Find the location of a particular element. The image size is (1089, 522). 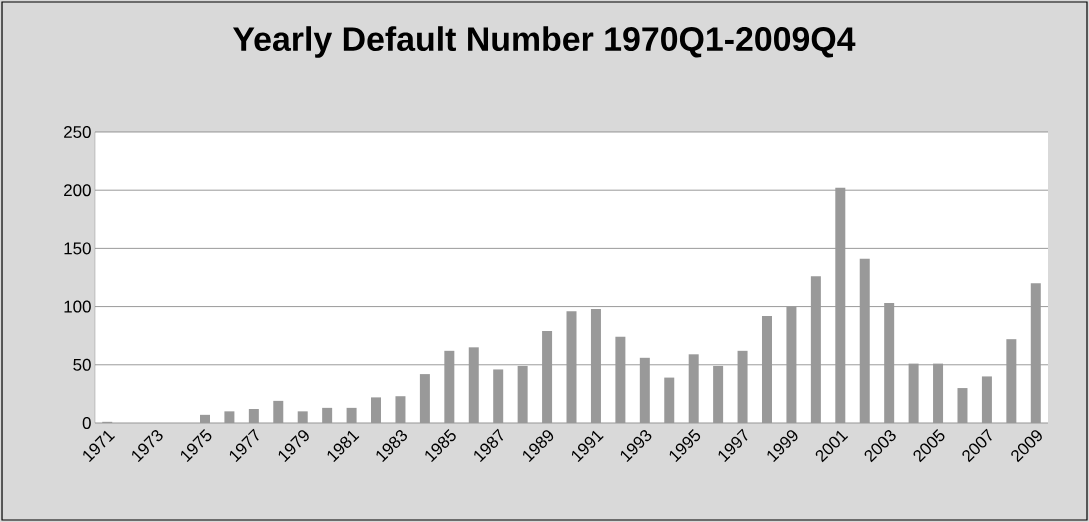

chart-title: Yearly Default Number 1970Q1-2009Q4 is located at coordinates (544, 42).